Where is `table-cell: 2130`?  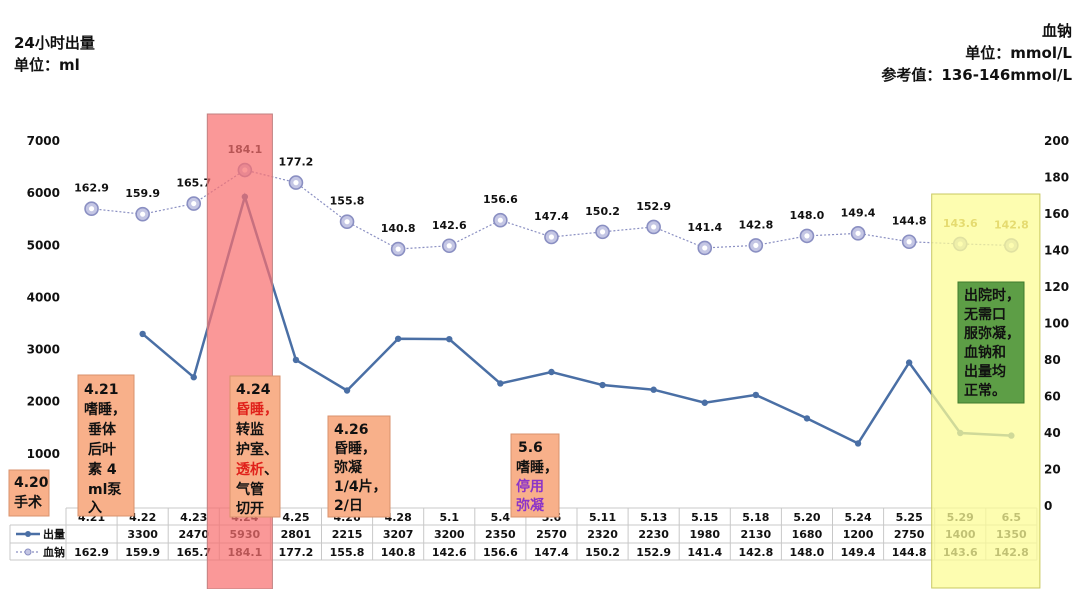
table-cell: 2130 is located at coordinates (756, 534).